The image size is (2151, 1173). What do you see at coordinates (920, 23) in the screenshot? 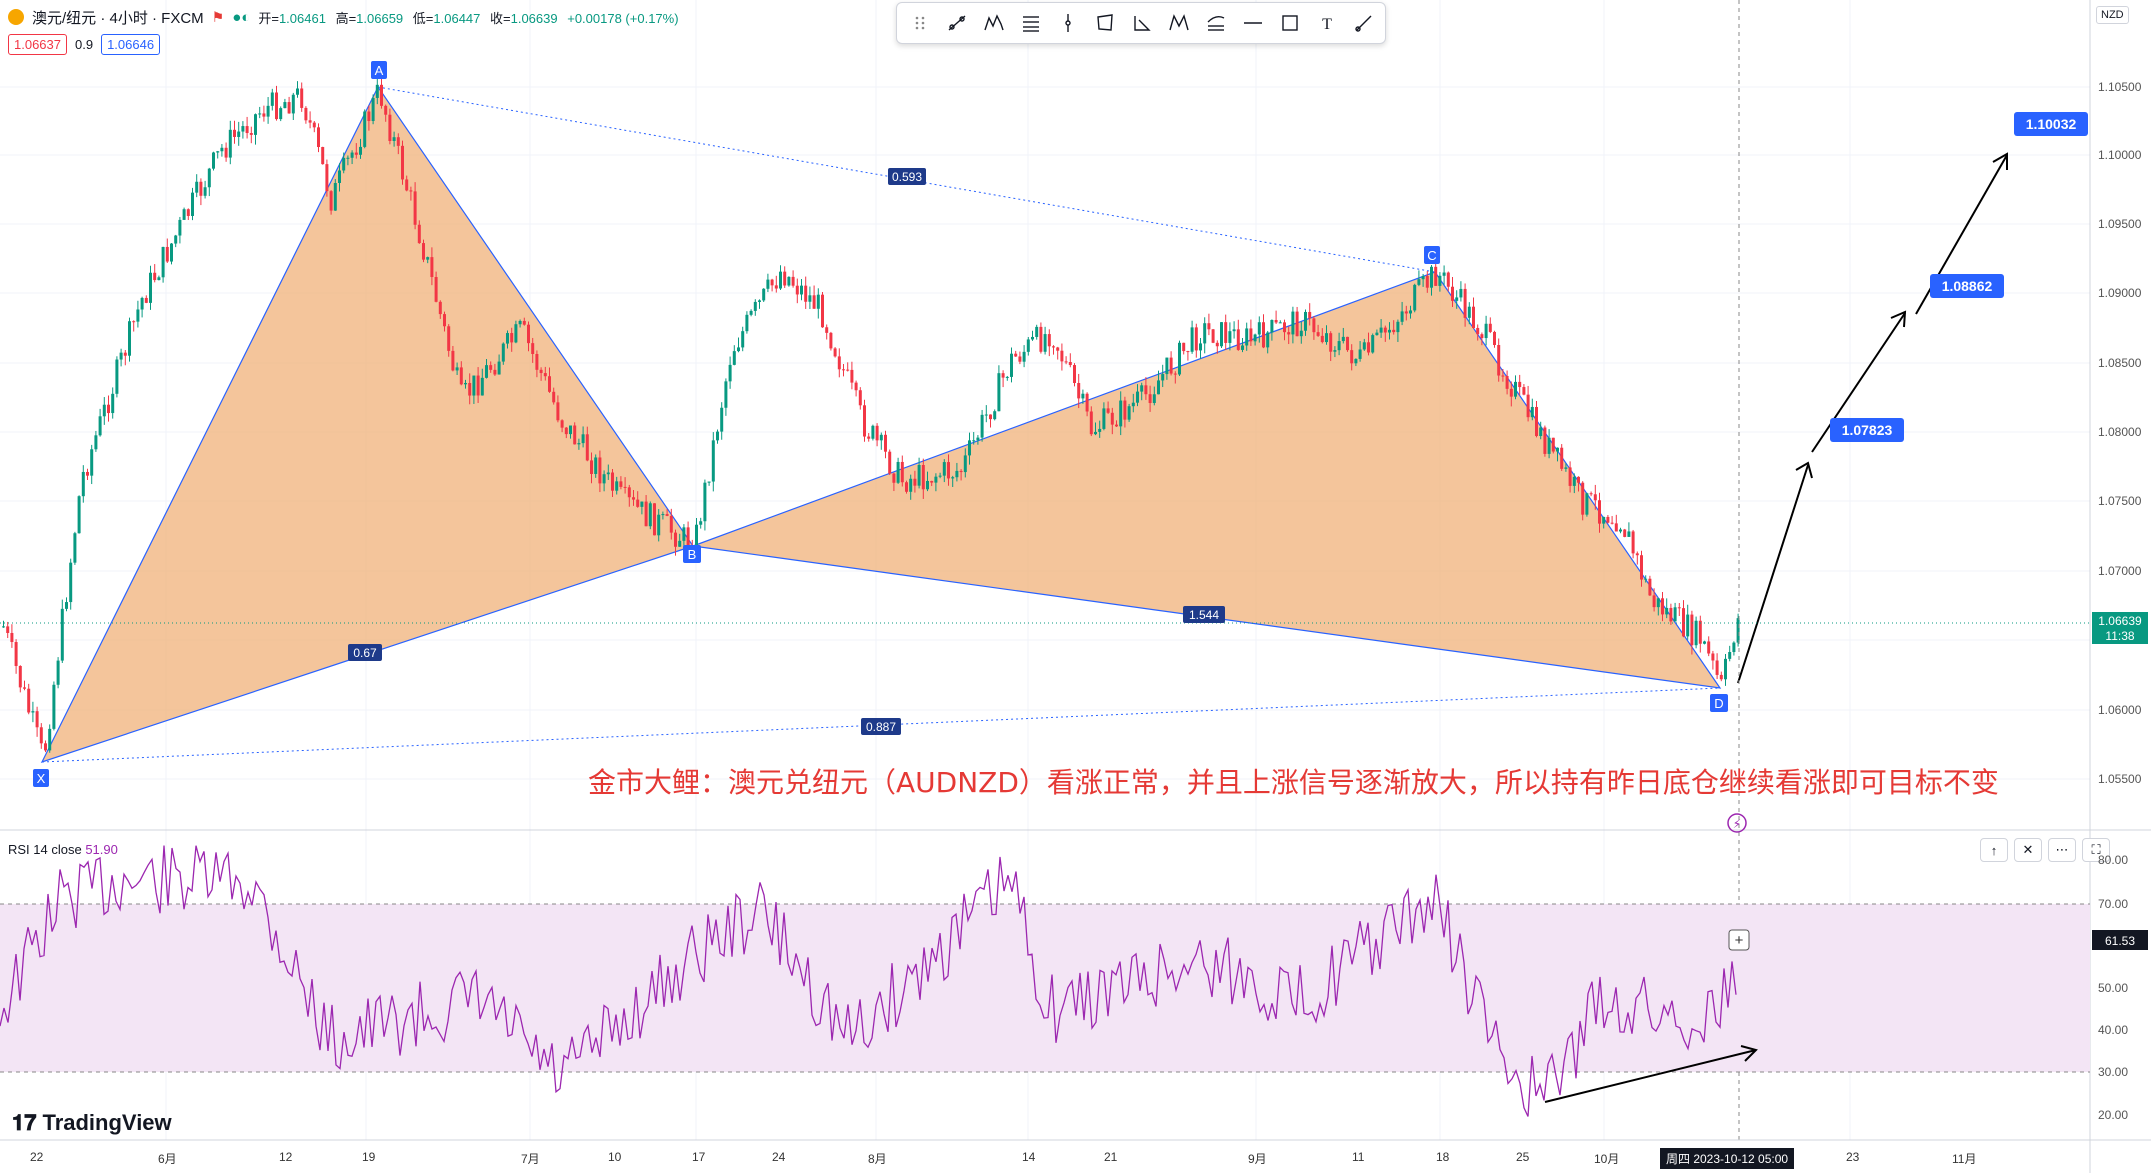
I see `drag-handle-icon` at bounding box center [920, 23].